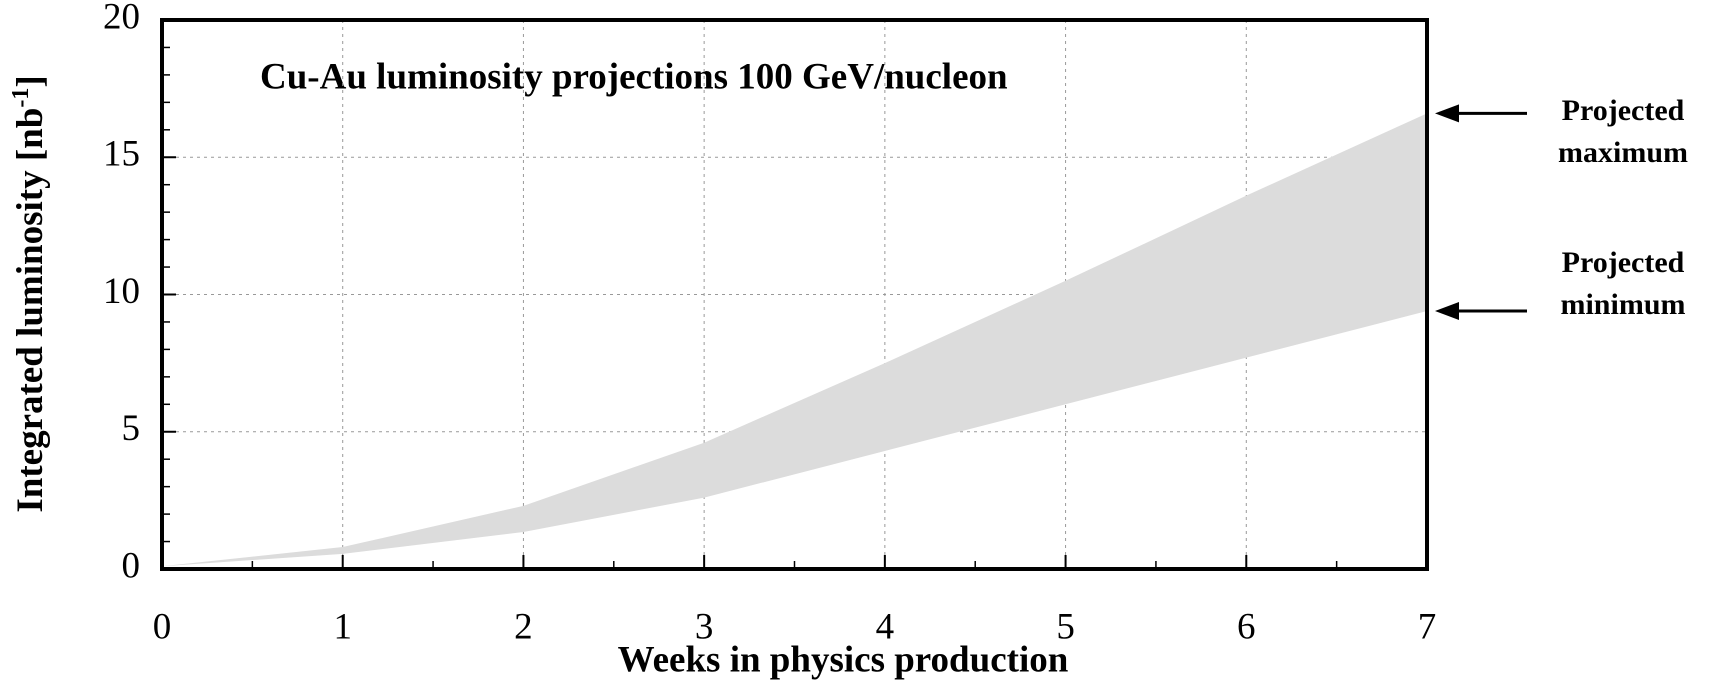 The image size is (1717, 687). What do you see at coordinates (523, 626) in the screenshot?
I see `x-tick-label: 2` at bounding box center [523, 626].